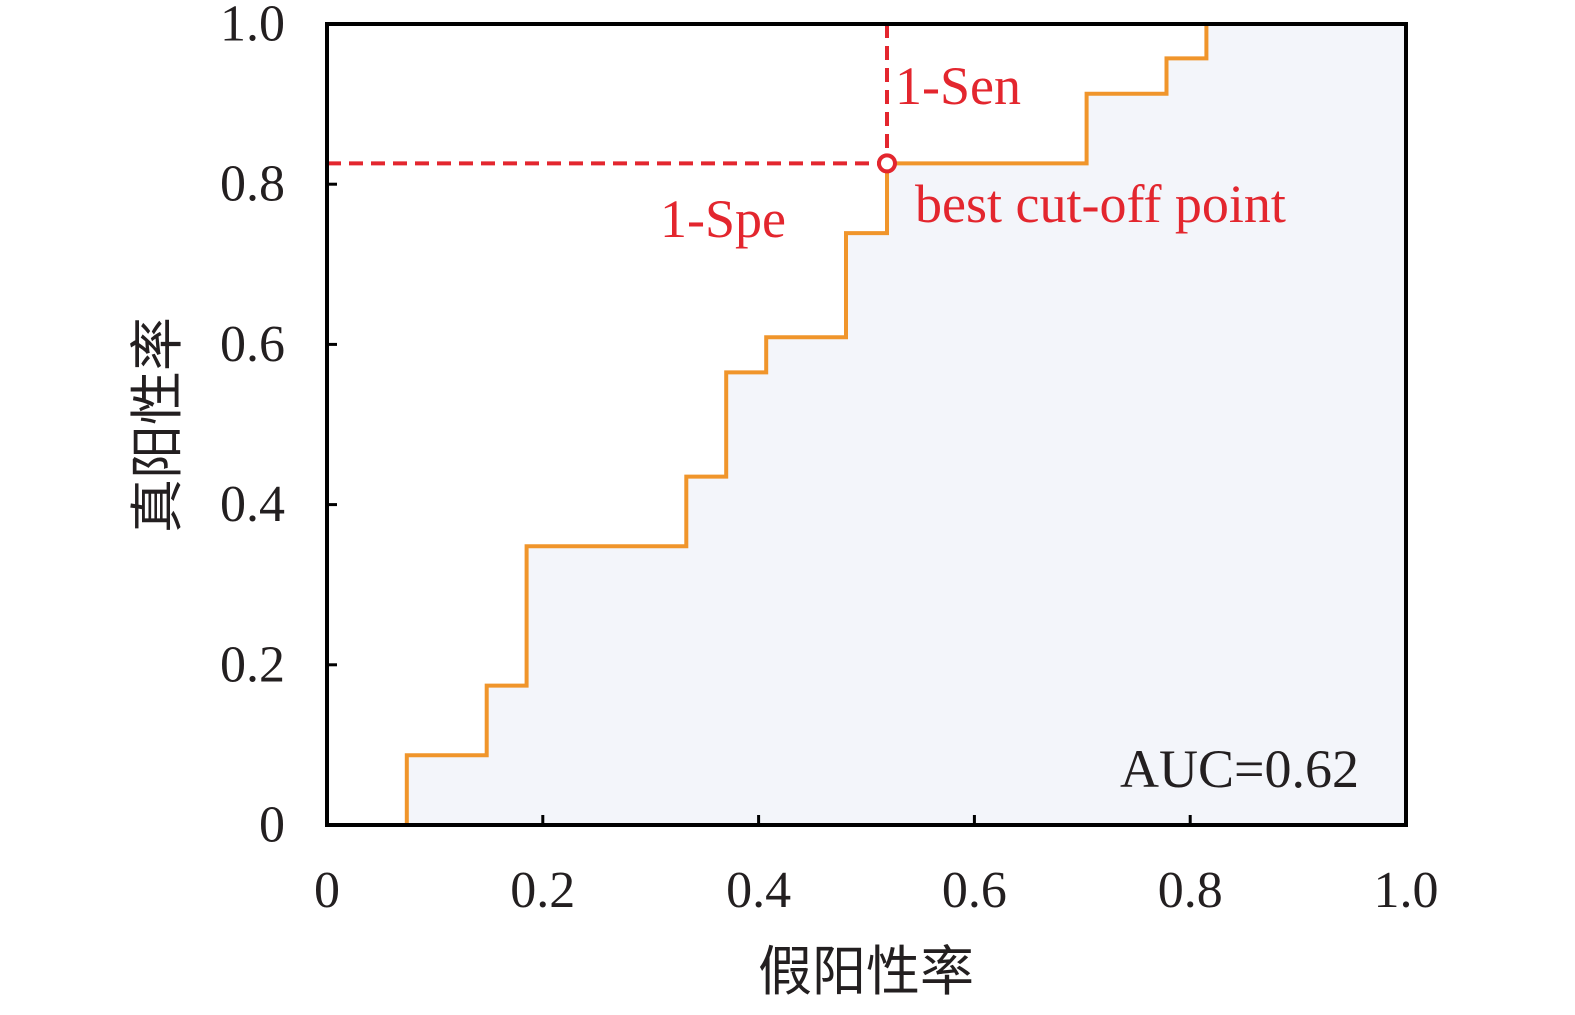 This screenshot has width=1575, height=1015. What do you see at coordinates (758, 890) in the screenshot?
I see `x-tick-label: 0.4` at bounding box center [758, 890].